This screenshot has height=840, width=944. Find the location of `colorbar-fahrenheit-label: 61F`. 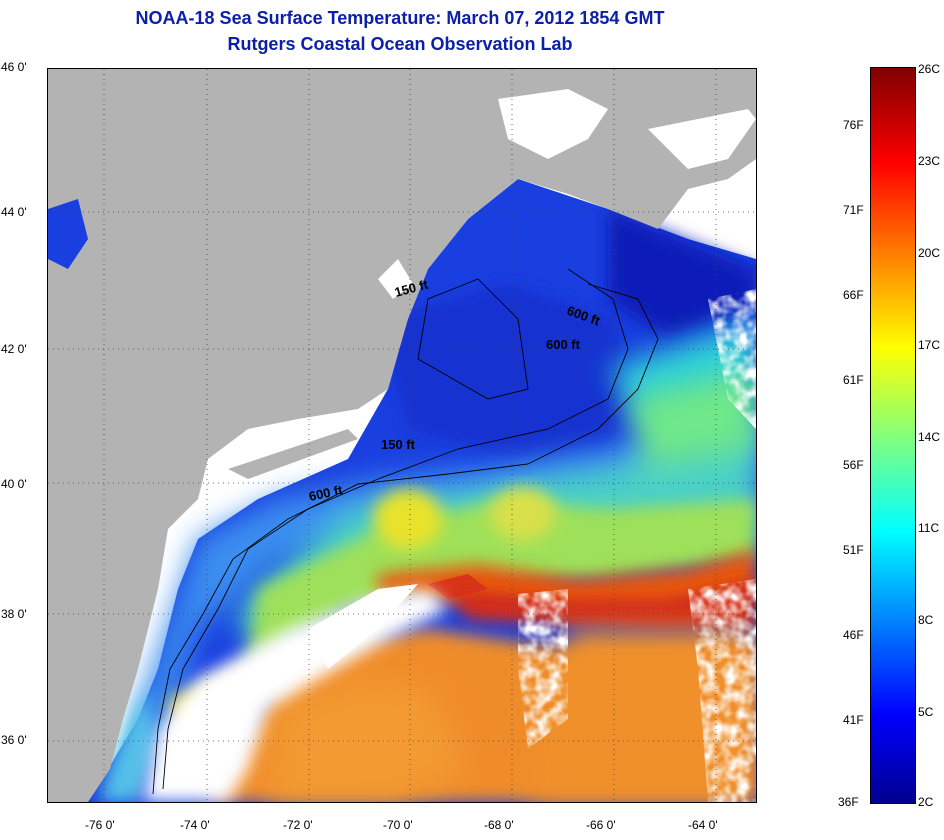

colorbar-fahrenheit-label: 61F is located at coordinates (853, 380).